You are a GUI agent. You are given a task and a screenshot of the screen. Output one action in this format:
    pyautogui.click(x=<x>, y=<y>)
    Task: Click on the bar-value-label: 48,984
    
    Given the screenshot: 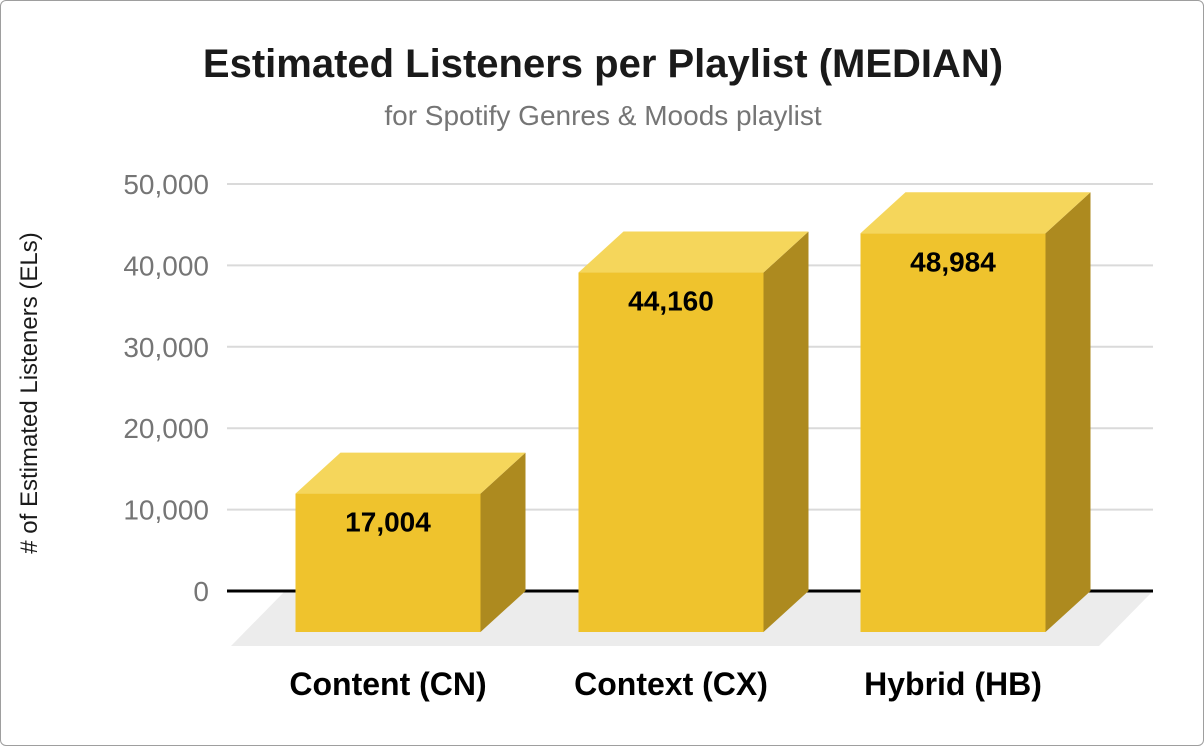 What is the action you would take?
    pyautogui.click(x=953, y=261)
    